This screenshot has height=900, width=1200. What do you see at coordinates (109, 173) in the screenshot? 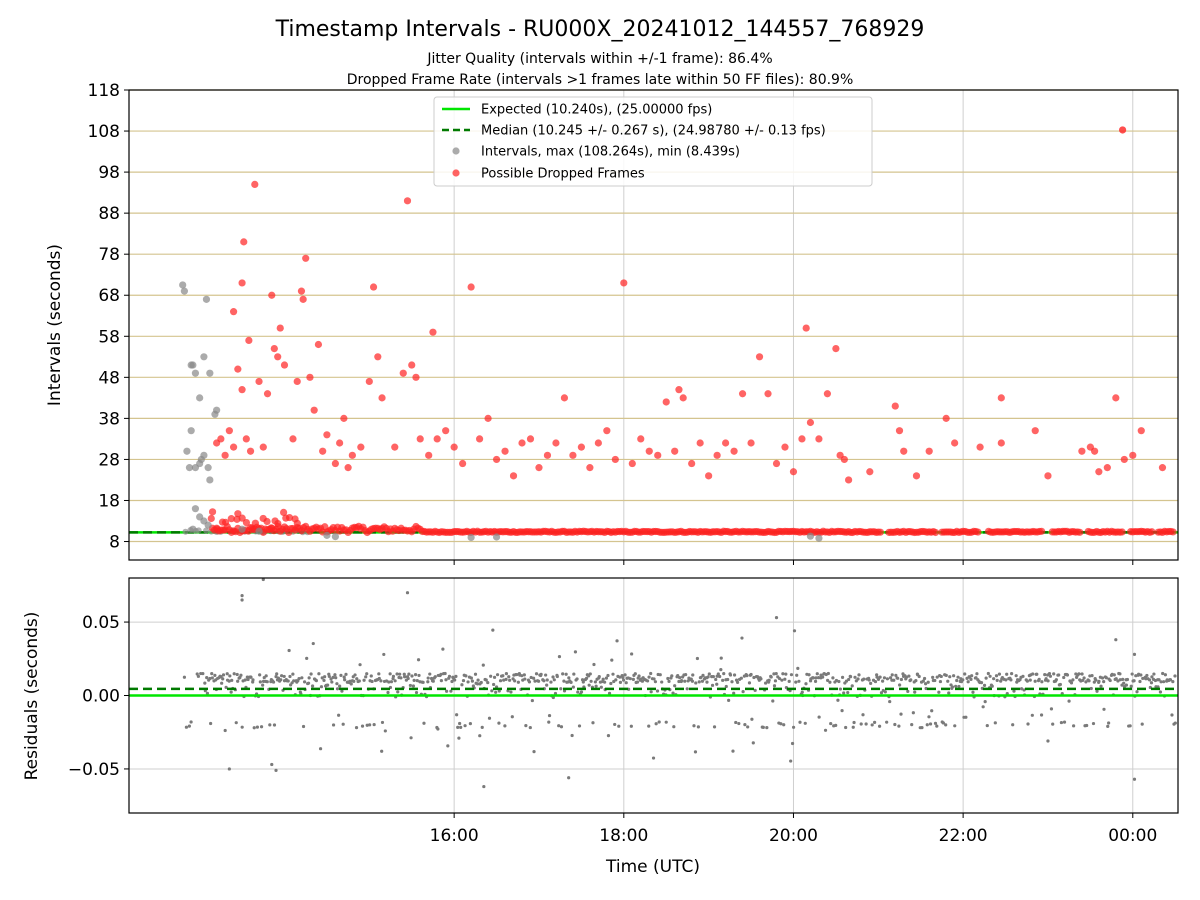
I see `top-y-tick-label: 98` at bounding box center [109, 173].